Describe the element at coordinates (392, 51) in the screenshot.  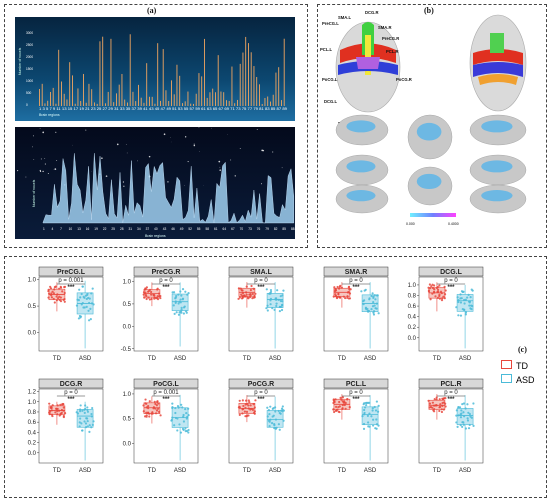
I see `region-label: PCL.R` at that location.